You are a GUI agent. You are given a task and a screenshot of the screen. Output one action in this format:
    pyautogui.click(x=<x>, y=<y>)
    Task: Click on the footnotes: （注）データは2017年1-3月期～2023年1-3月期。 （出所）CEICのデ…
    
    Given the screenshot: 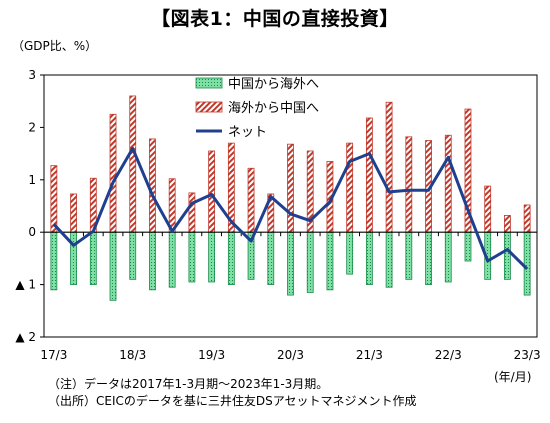 What is the action you would take?
    pyautogui.click(x=232, y=393)
    